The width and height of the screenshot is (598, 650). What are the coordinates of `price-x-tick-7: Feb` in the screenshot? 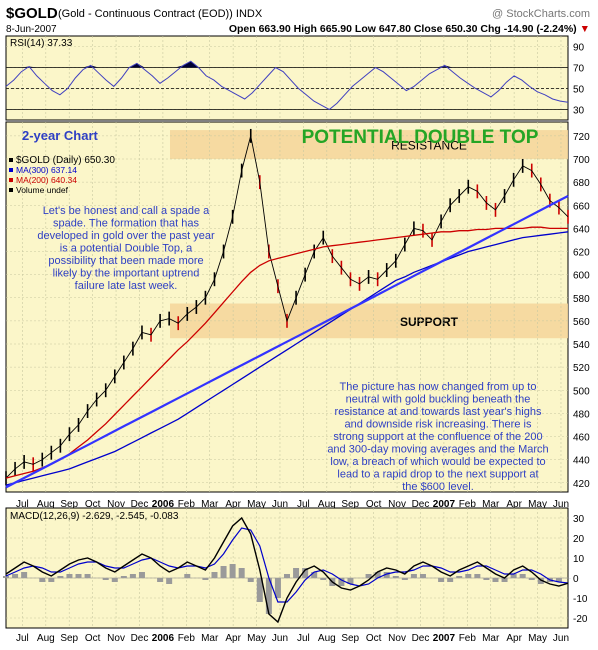 It's located at (187, 504).